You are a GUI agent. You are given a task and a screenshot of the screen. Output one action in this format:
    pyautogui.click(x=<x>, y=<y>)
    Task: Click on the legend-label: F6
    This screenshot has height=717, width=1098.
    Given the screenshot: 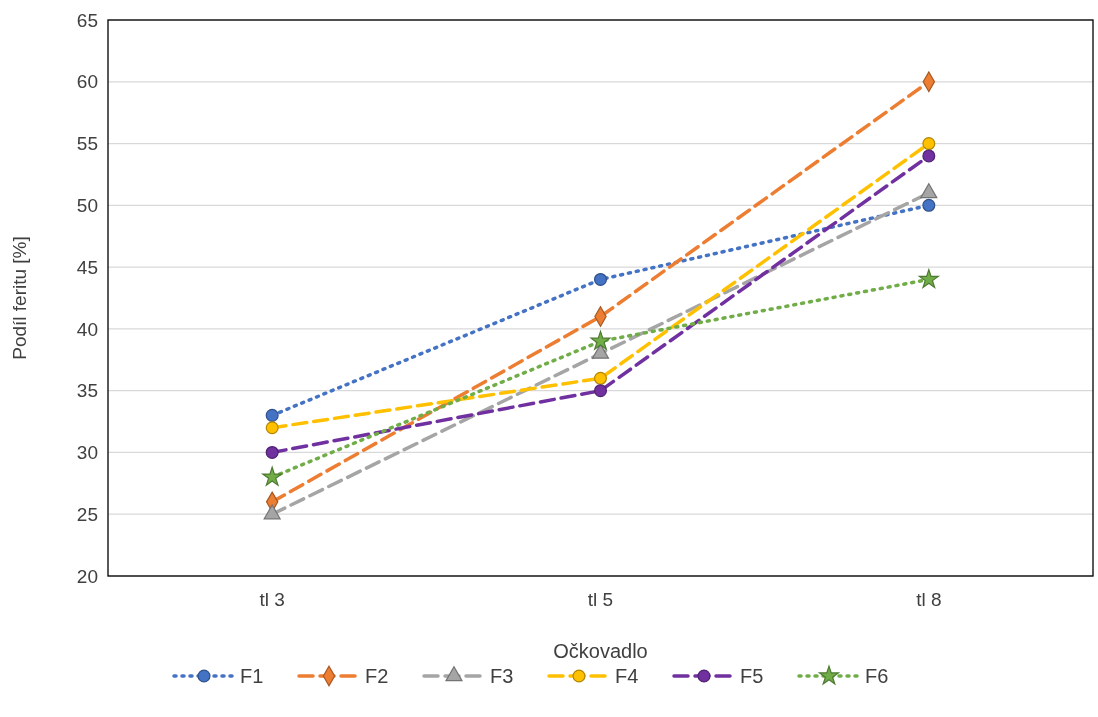 What is the action you would take?
    pyautogui.click(x=877, y=676)
    